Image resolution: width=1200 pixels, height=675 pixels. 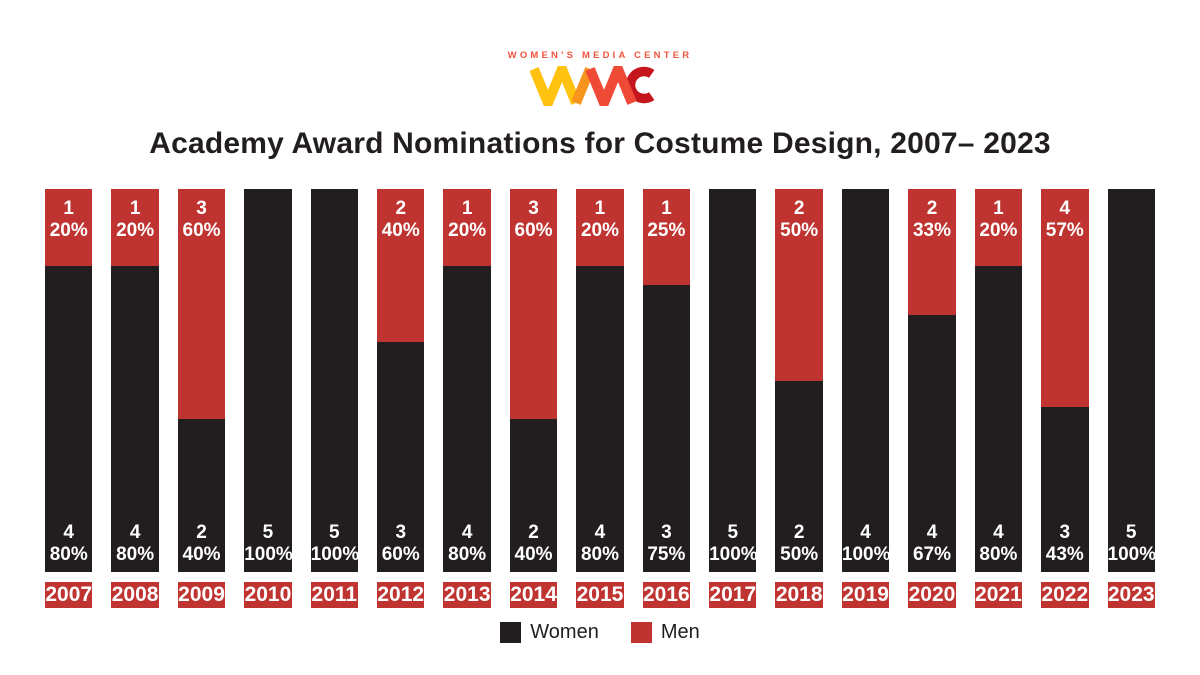 I want to click on year-label-2020: 2020, so click(x=932, y=595).